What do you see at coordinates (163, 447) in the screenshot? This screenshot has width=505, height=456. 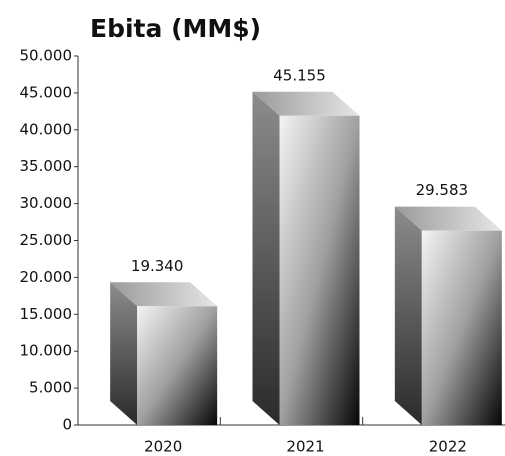 I see `x-tick-label: 2020` at bounding box center [163, 447].